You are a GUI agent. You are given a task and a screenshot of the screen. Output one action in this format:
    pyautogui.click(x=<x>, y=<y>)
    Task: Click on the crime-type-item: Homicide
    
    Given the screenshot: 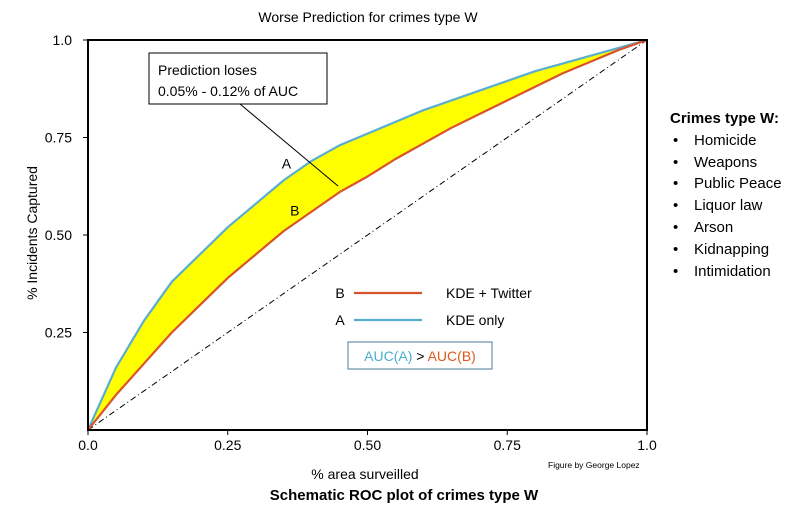 What is the action you would take?
    pyautogui.click(x=737, y=141)
    